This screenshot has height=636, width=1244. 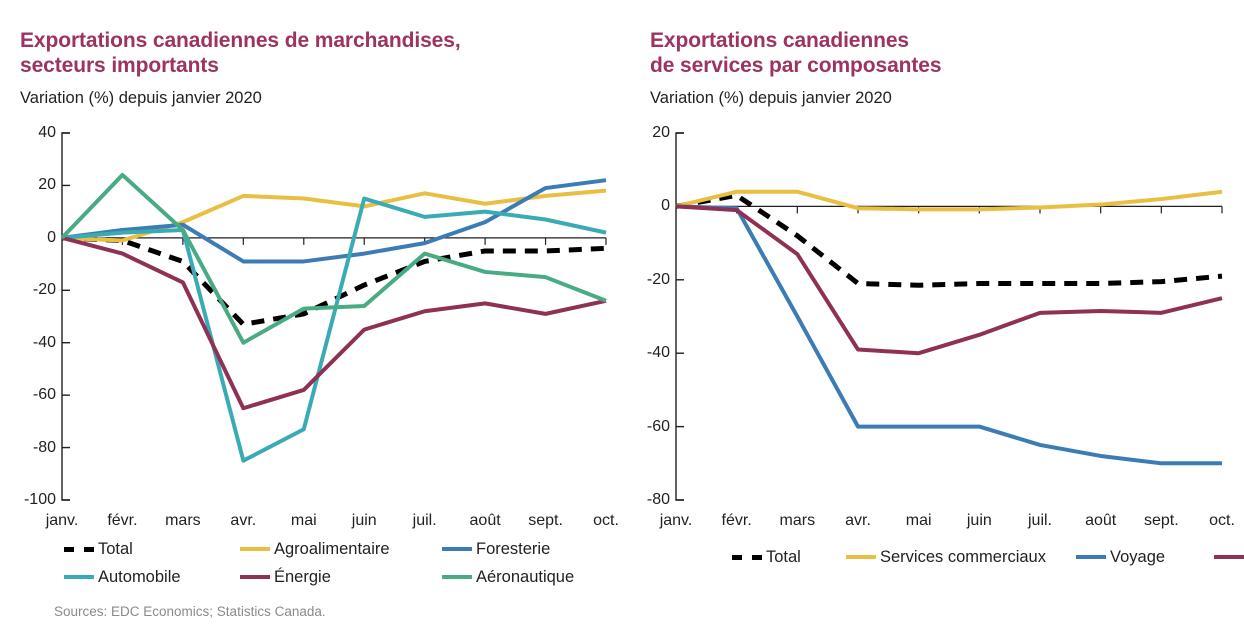 What do you see at coordinates (1138, 557) in the screenshot?
I see `legend-label: Voyage` at bounding box center [1138, 557].